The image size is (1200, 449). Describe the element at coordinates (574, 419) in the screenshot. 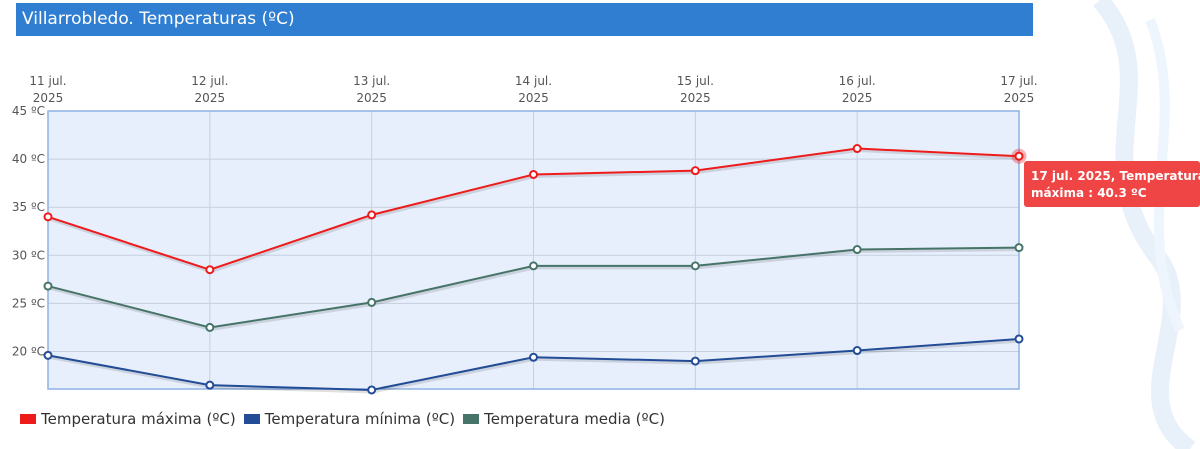

I see `legend-label: Temperatura media (ºC)` at that location.